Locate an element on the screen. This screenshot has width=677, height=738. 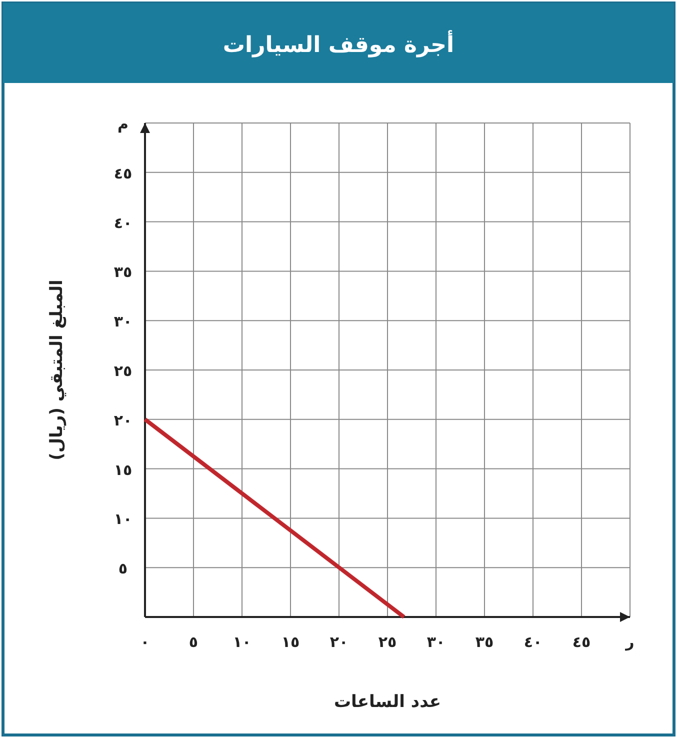
y-axis-title: المبلغ المتبقي (ريال) is located at coordinates (57, 370).